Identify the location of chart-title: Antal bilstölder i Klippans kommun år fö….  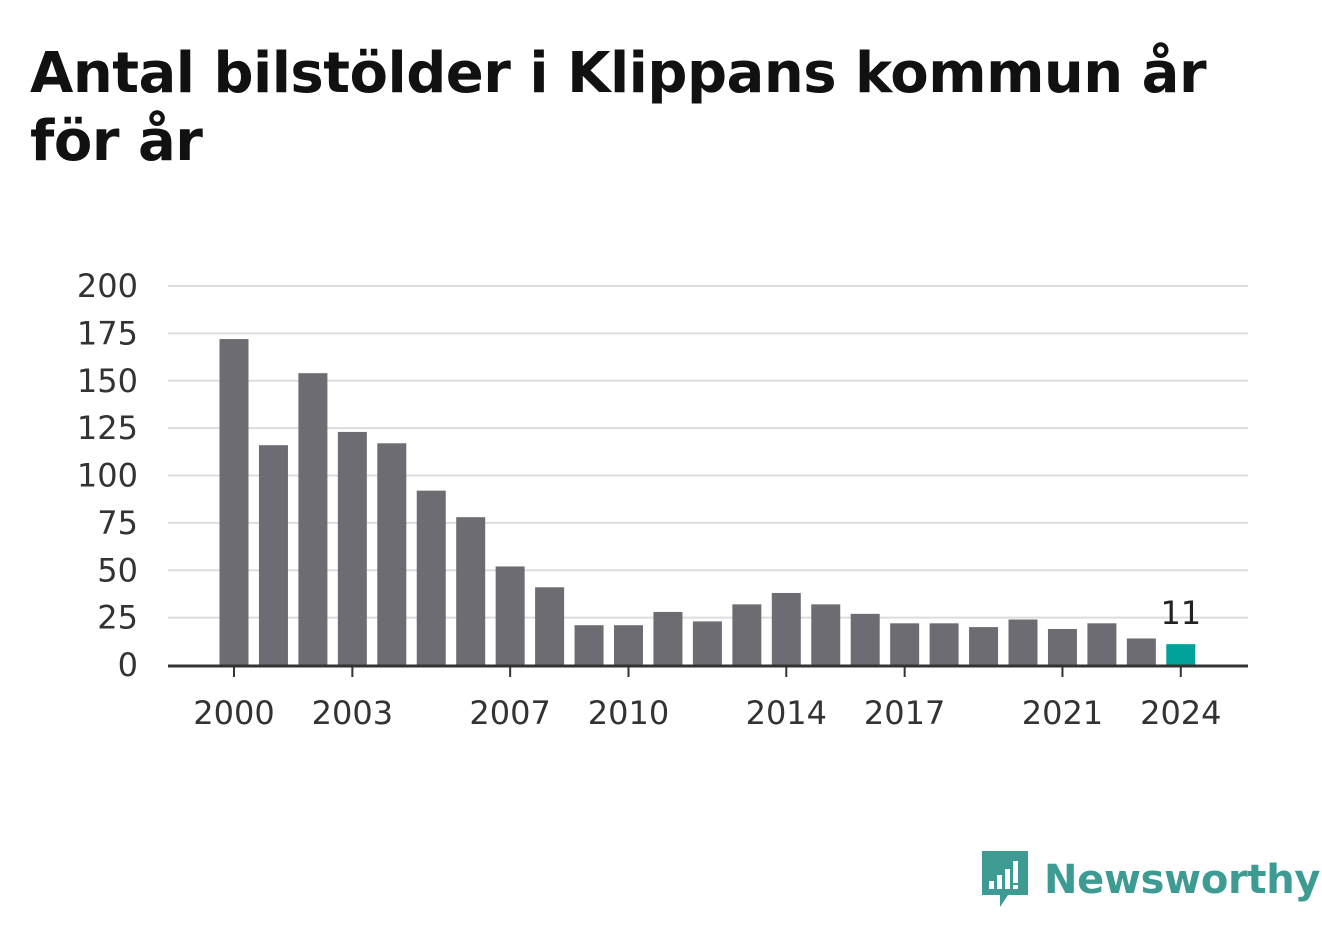
(618, 107).